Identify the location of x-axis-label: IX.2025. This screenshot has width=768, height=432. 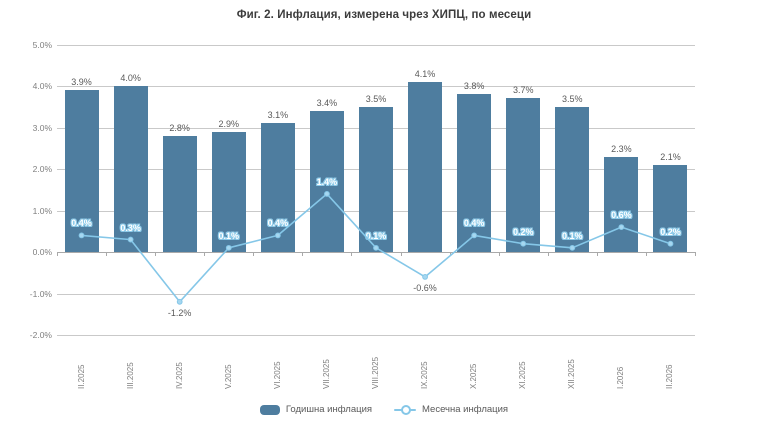
(425, 375).